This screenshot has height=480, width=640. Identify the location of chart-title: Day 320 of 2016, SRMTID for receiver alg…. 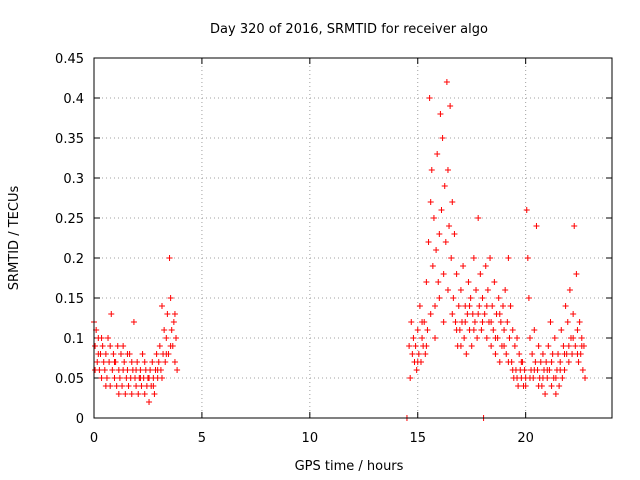
(349, 29).